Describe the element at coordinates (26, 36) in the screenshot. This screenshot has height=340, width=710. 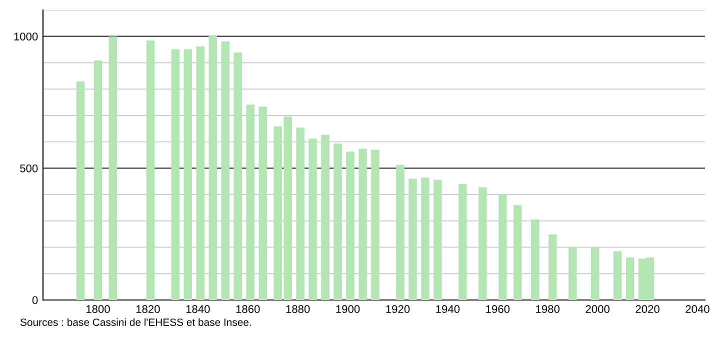
I see `y-tick-label: 1000` at that location.